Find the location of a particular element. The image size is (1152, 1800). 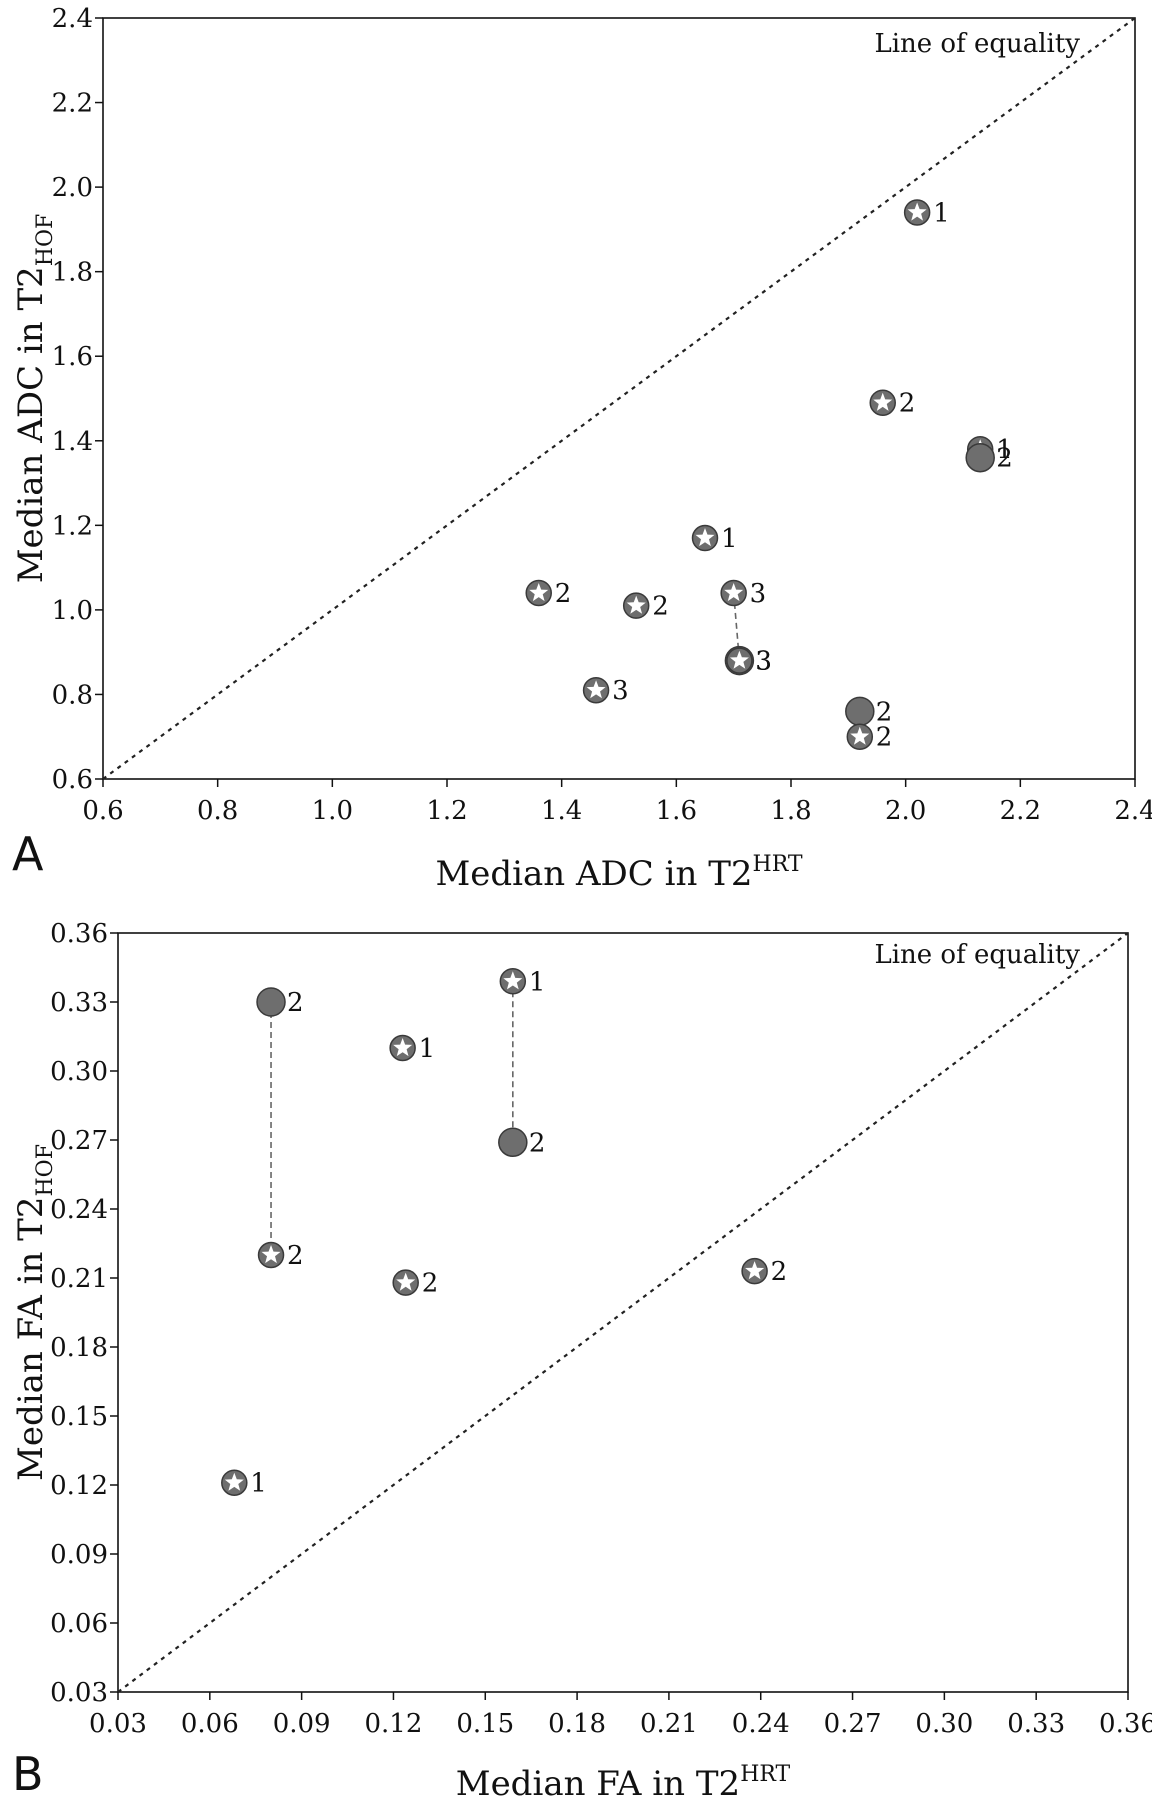

x-tick-label: 0.33 is located at coordinates (1036, 1724).